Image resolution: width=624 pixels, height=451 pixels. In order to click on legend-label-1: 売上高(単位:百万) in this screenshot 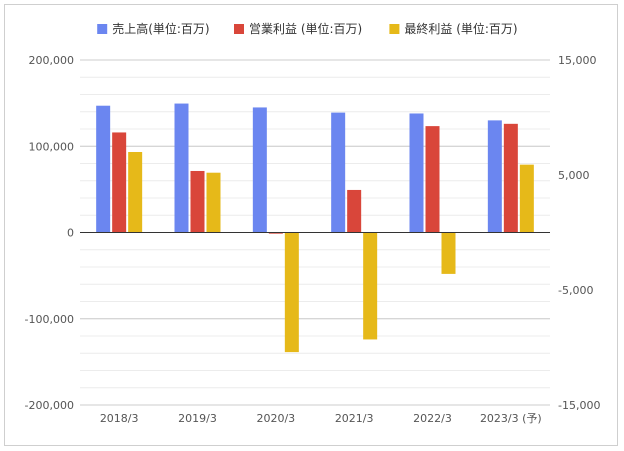, I will do `click(160, 28)`.